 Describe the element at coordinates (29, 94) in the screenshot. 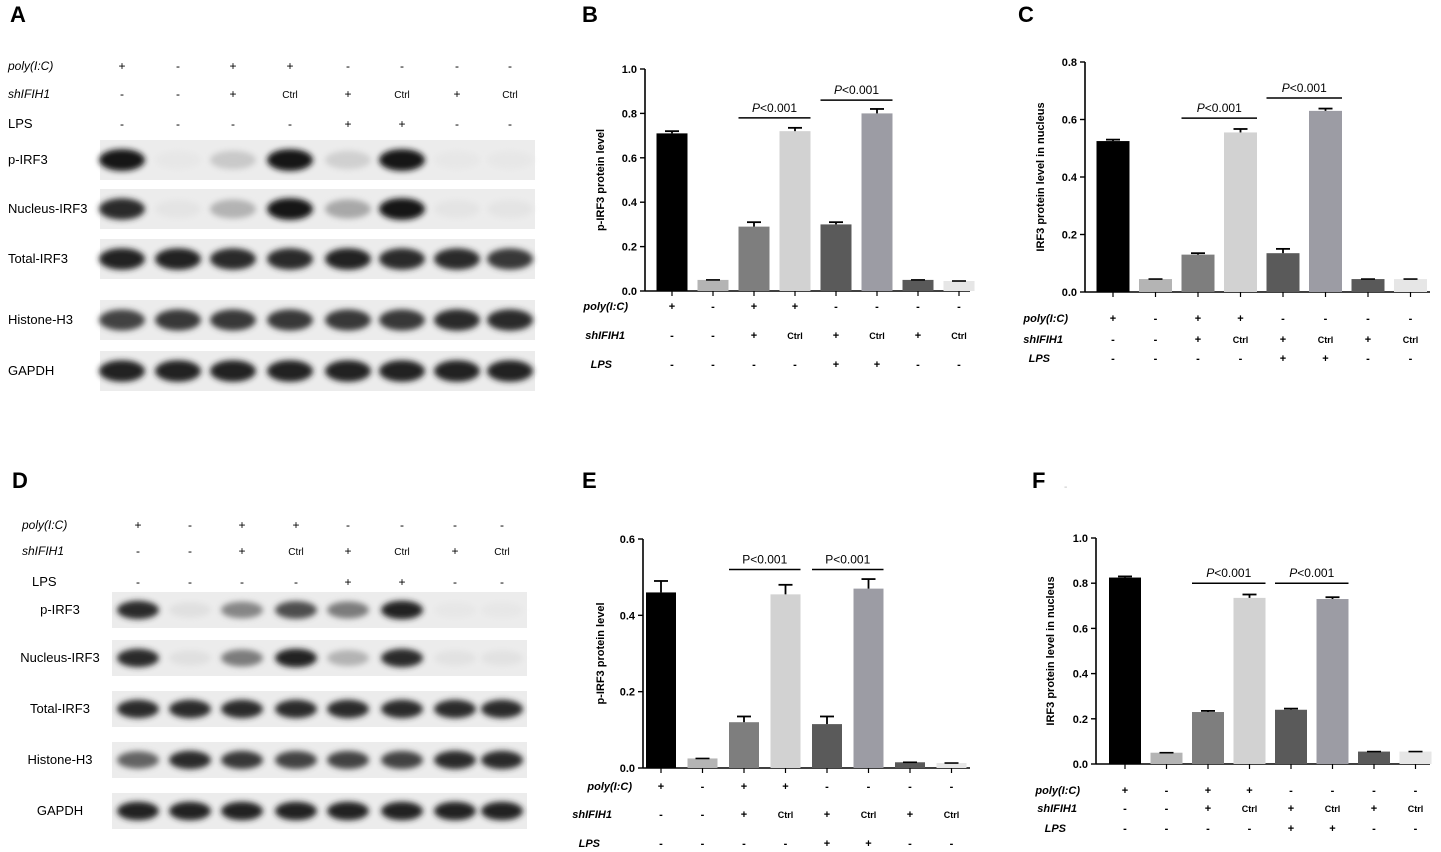

I see `blot-condition-label: shIFIH1` at that location.